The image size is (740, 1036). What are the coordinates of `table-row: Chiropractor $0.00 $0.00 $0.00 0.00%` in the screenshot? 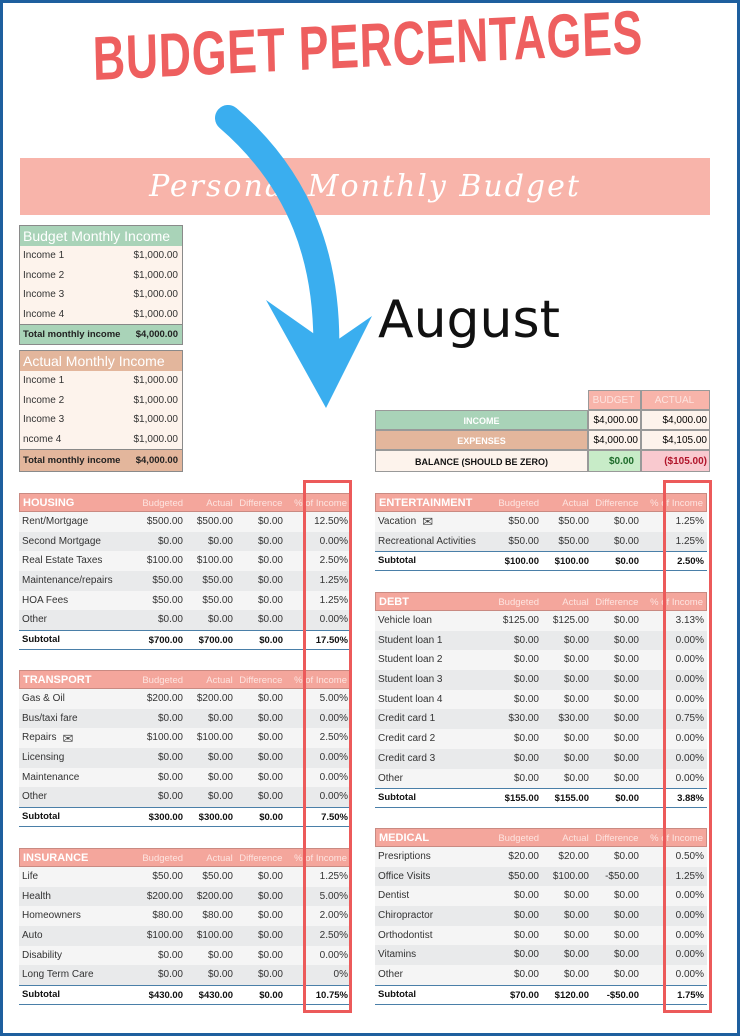 It's located at (541, 916).